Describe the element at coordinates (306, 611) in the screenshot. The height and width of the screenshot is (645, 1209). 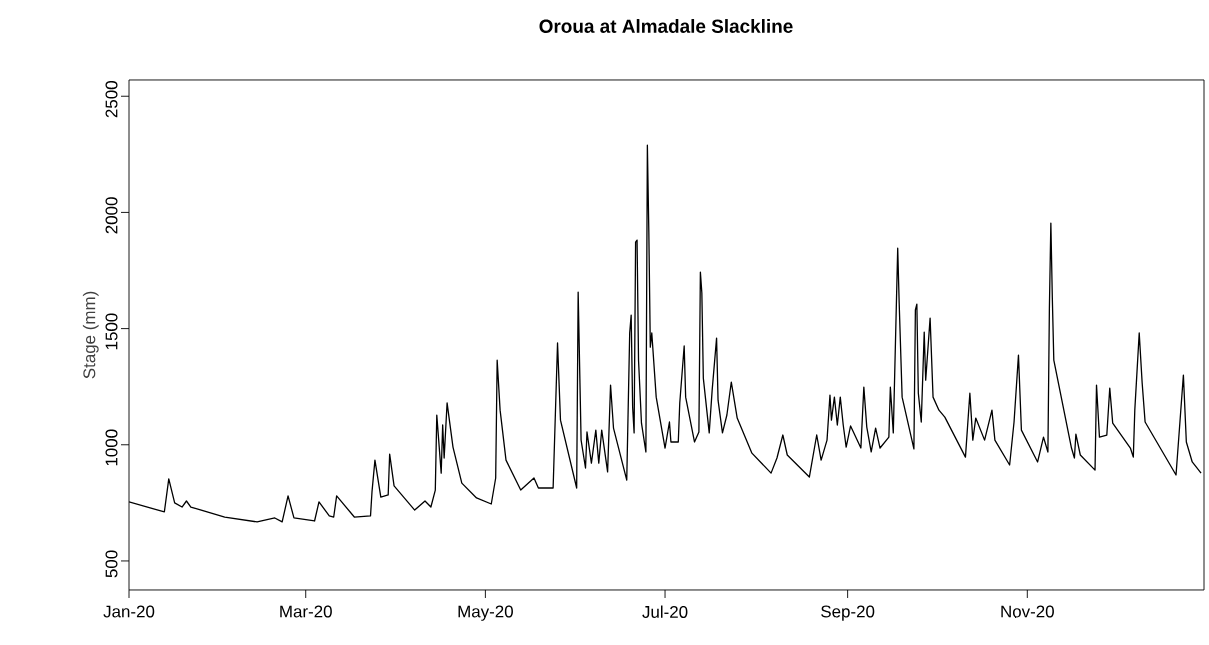
I see `x-tick-label: Mar-20` at that location.